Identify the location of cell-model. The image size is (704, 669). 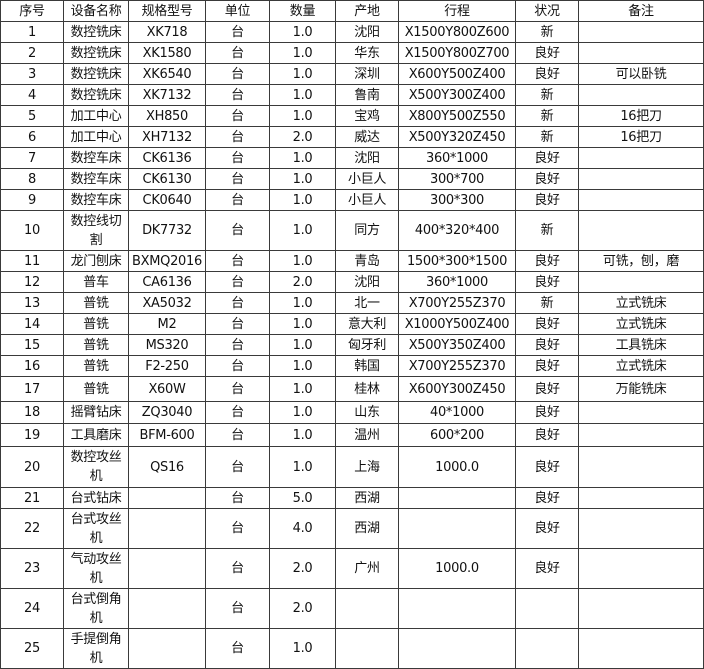
(167, 498).